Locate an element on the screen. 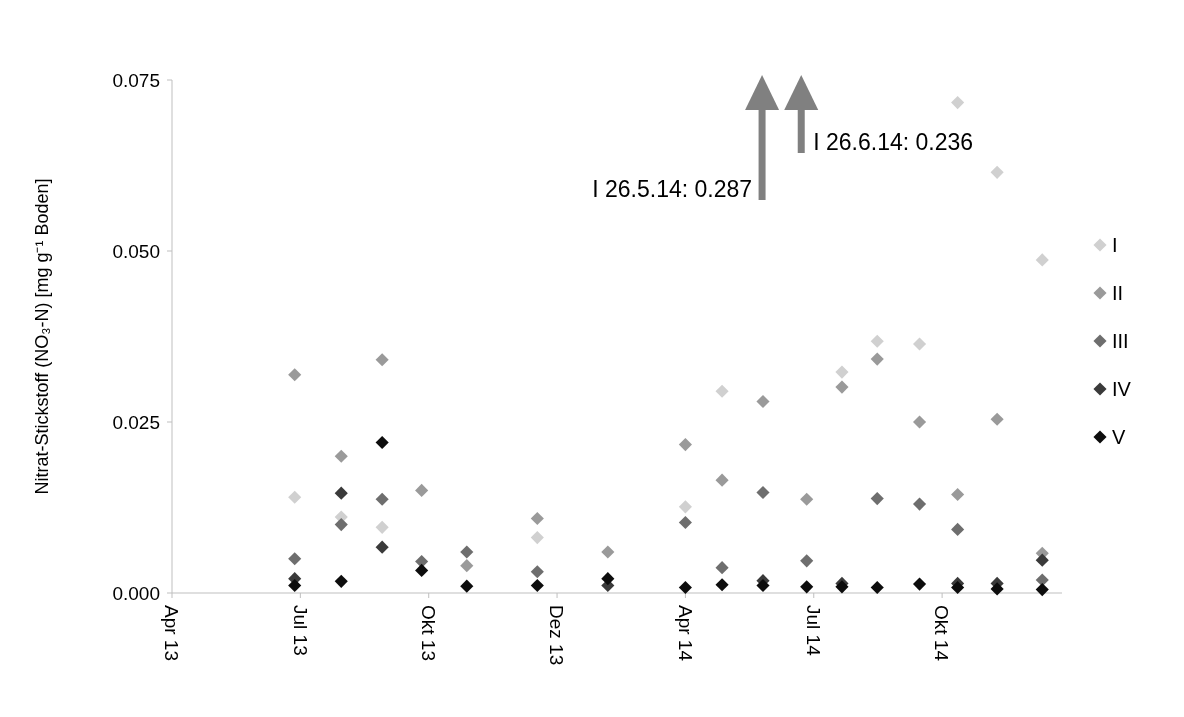 The image size is (1184, 717). x-tick-label: Okt 13 is located at coordinates (429, 633).